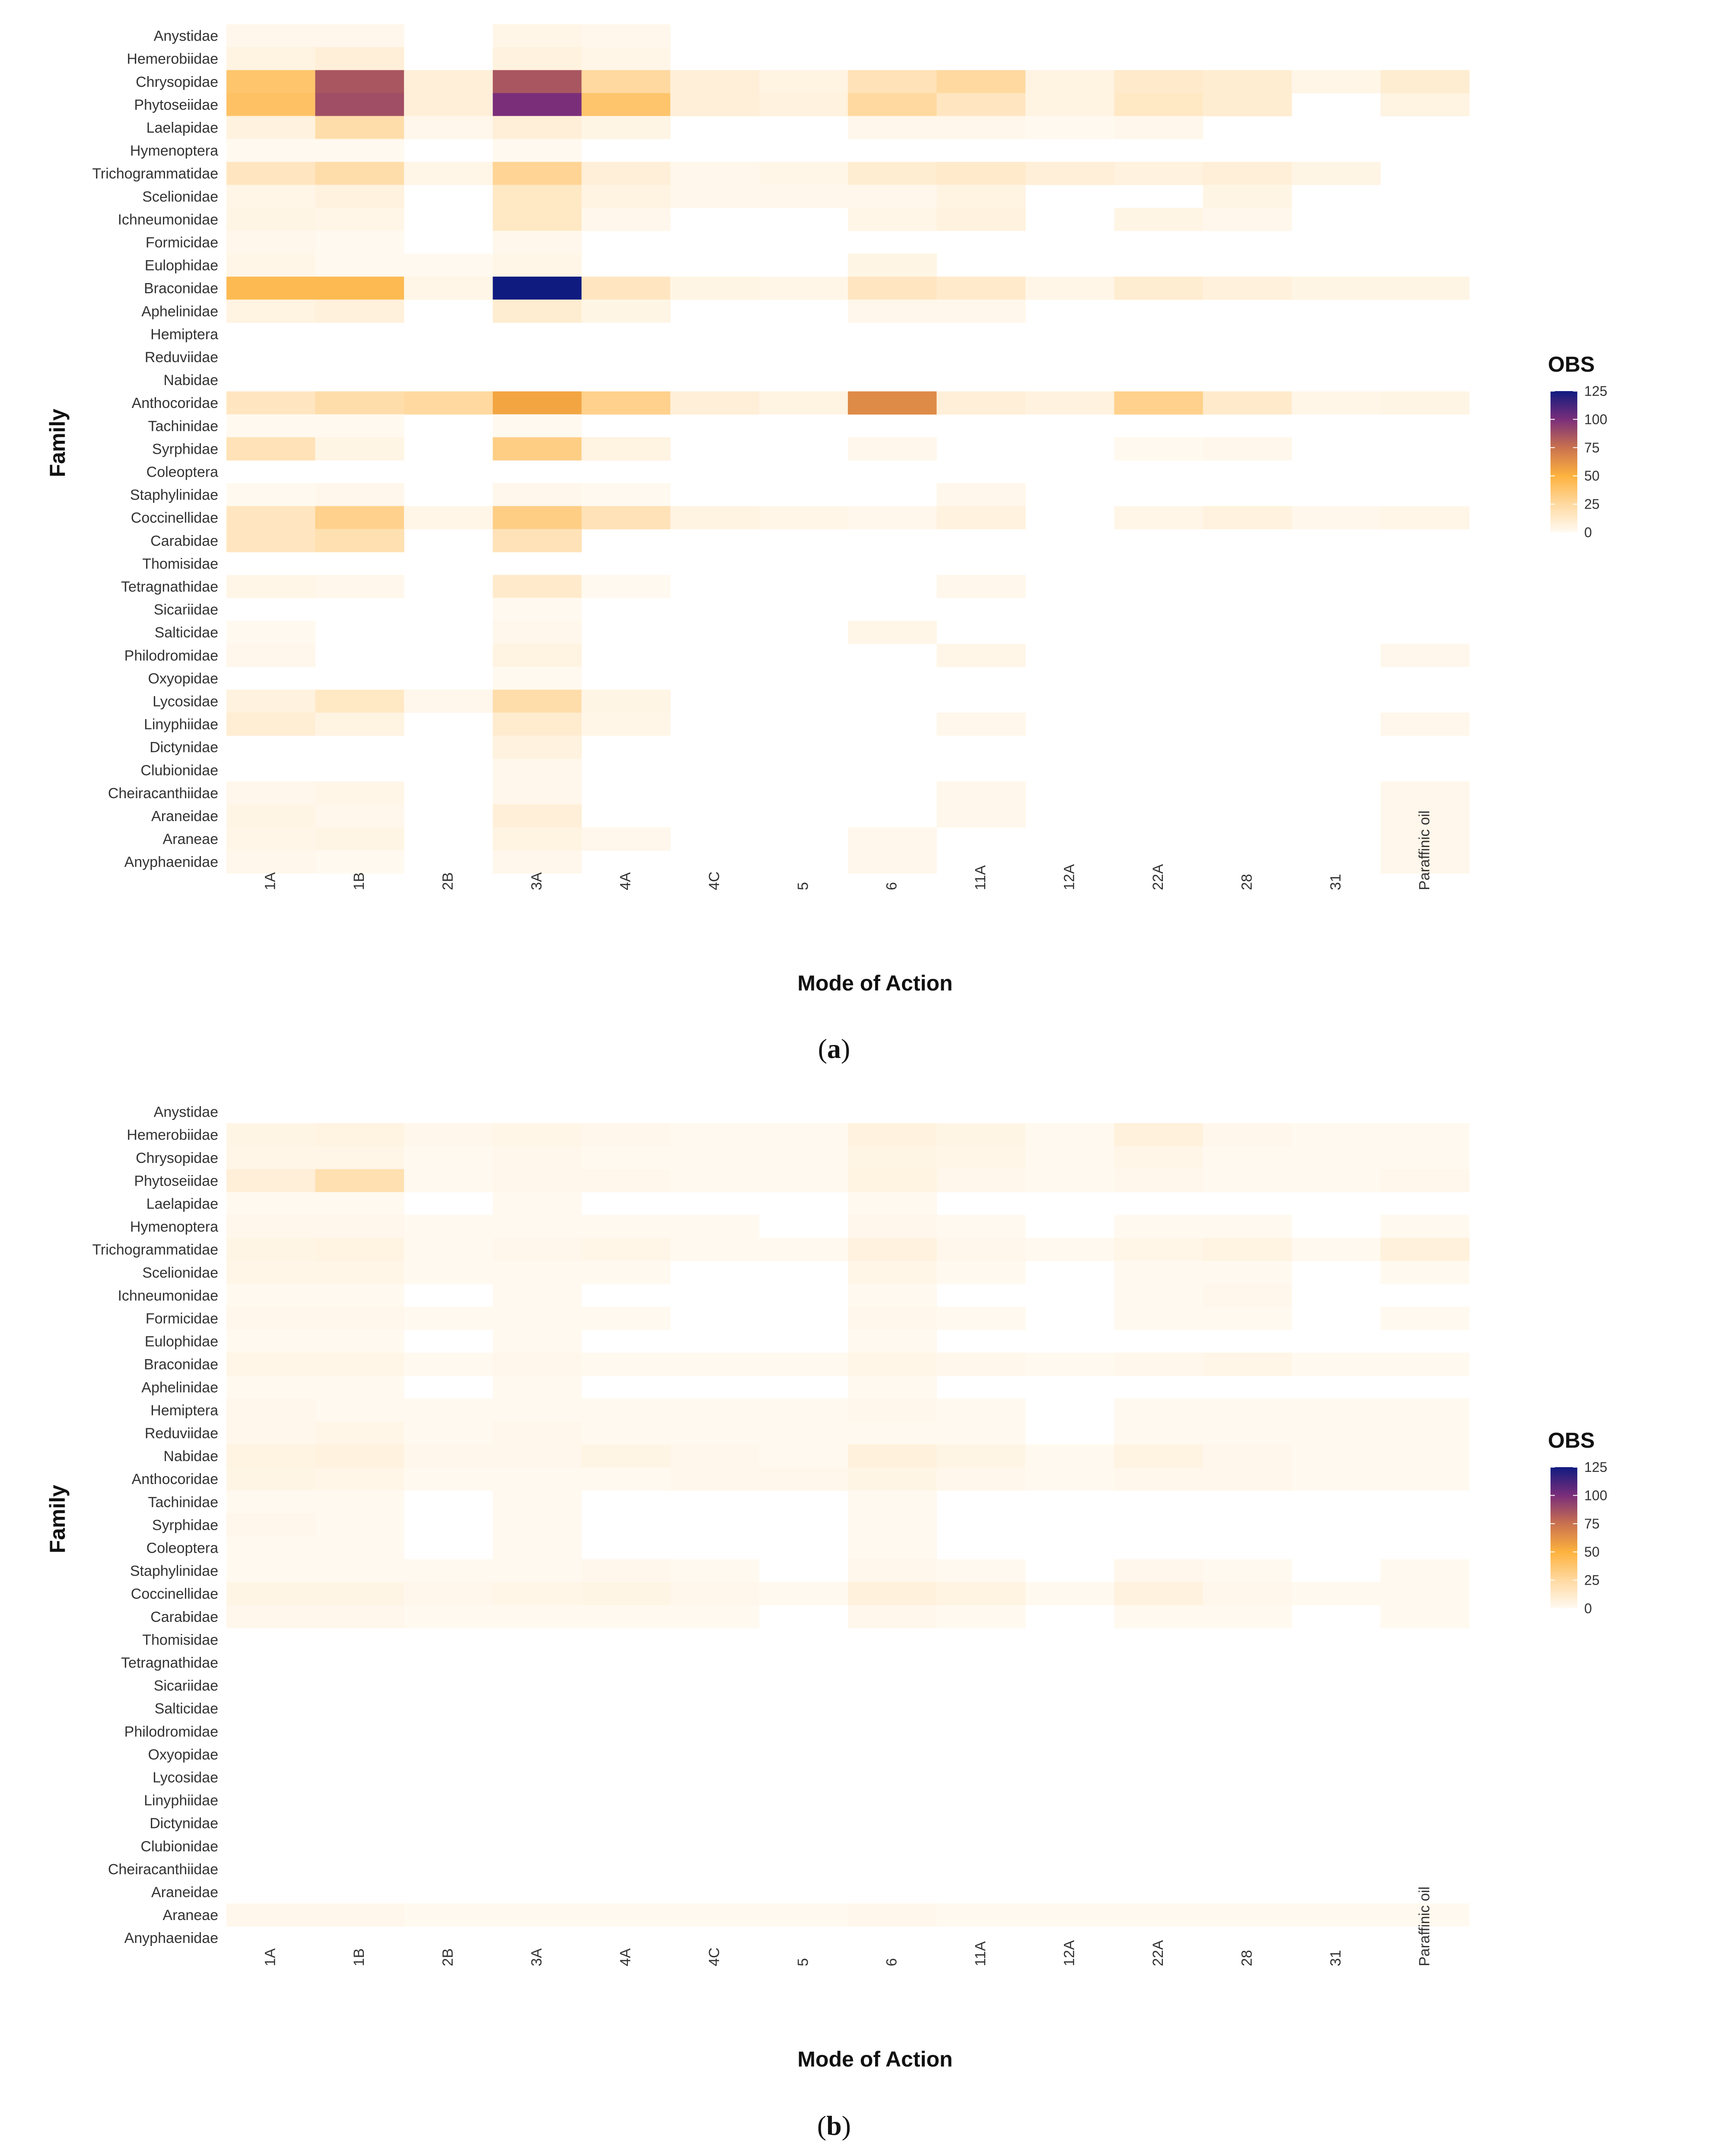 This screenshot has width=1713, height=2156. What do you see at coordinates (1336, 882) in the screenshot?
I see `column-label: 31` at bounding box center [1336, 882].